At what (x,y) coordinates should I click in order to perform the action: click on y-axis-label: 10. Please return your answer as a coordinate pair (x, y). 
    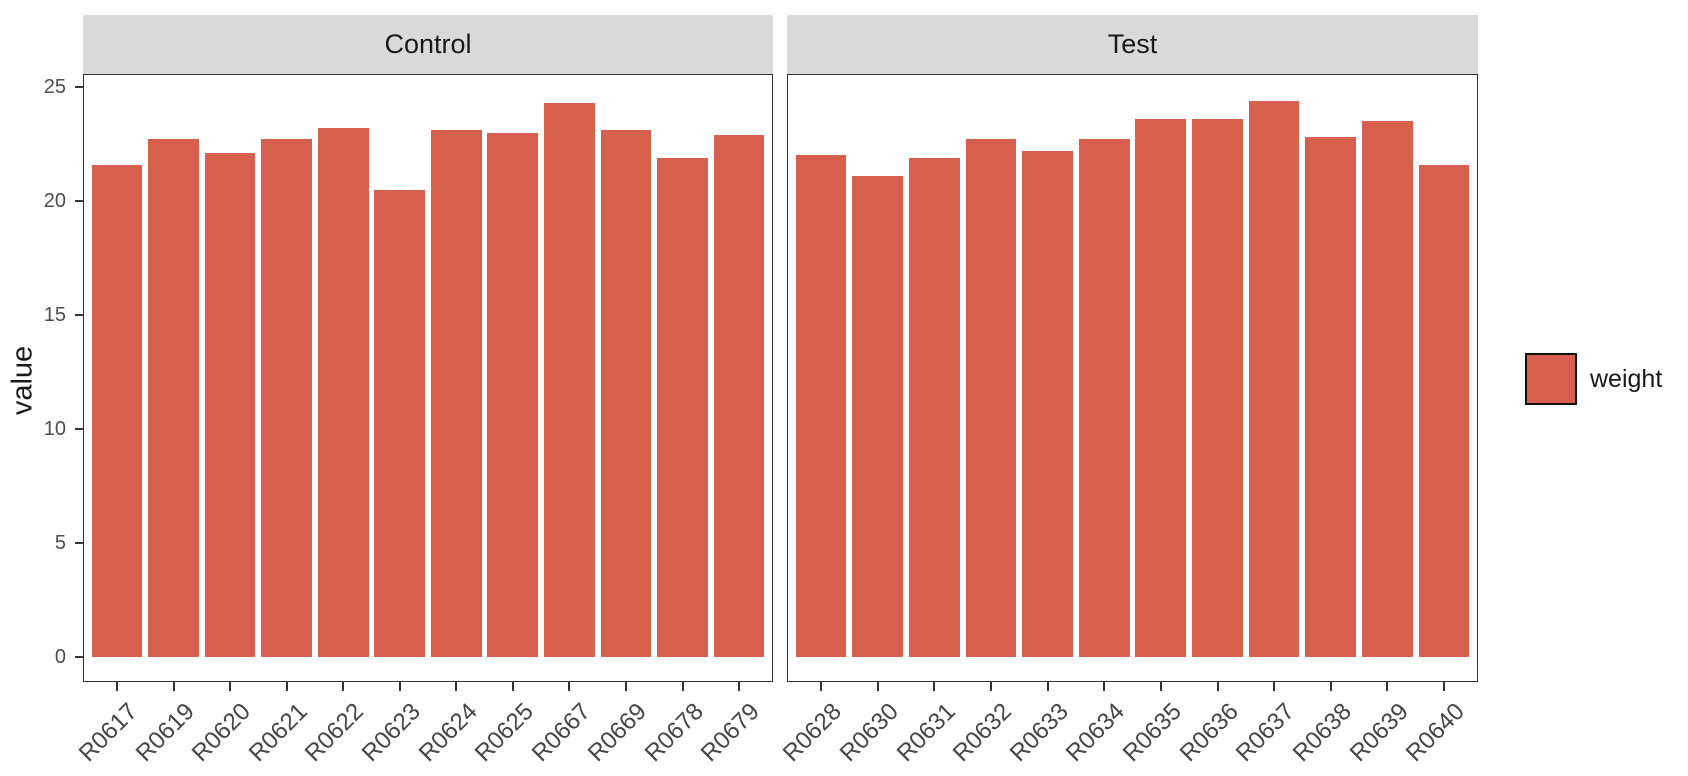
    Looking at the image, I should click on (54, 429).